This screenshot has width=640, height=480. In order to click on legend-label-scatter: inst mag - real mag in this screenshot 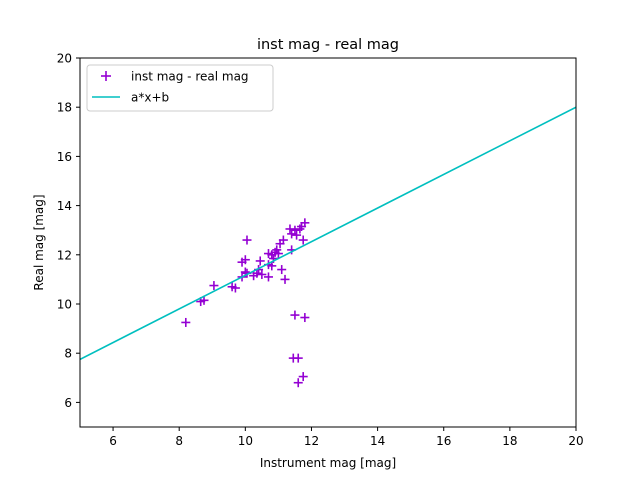, I will do `click(190, 77)`.